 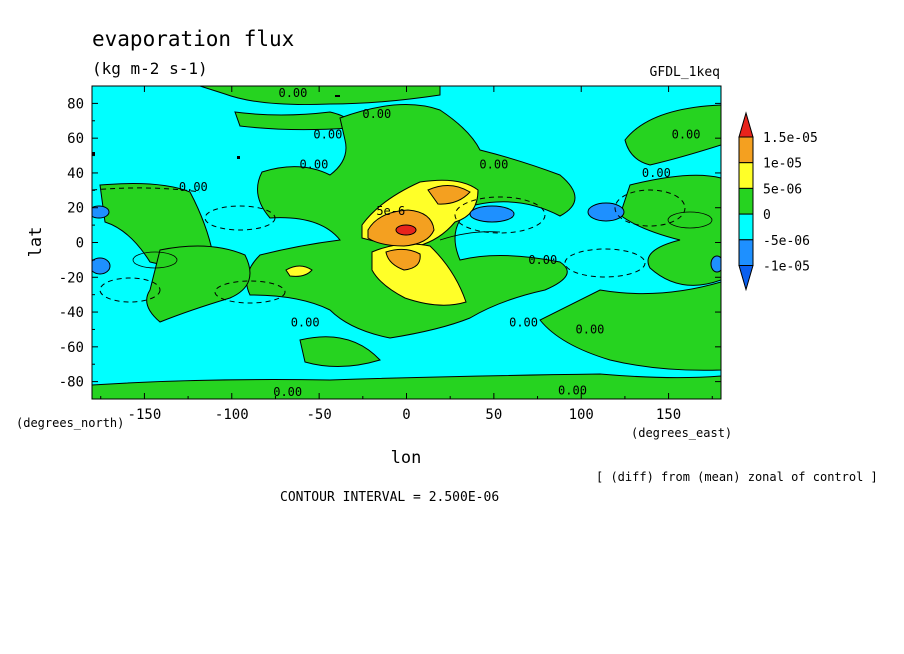 What do you see at coordinates (75, 209) in the screenshot?
I see `y-tick-label: 20` at bounding box center [75, 209].